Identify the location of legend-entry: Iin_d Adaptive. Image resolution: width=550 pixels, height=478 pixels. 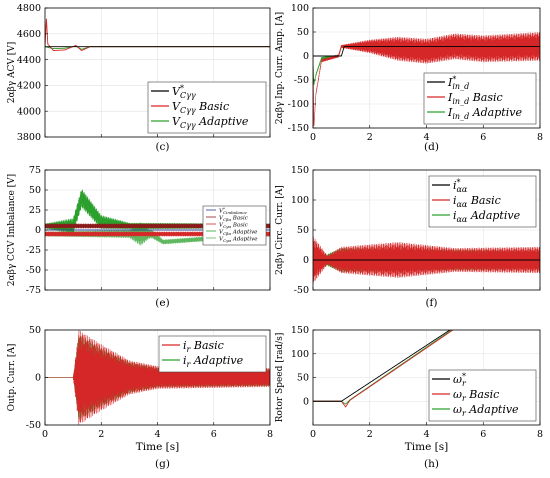
(484, 113).